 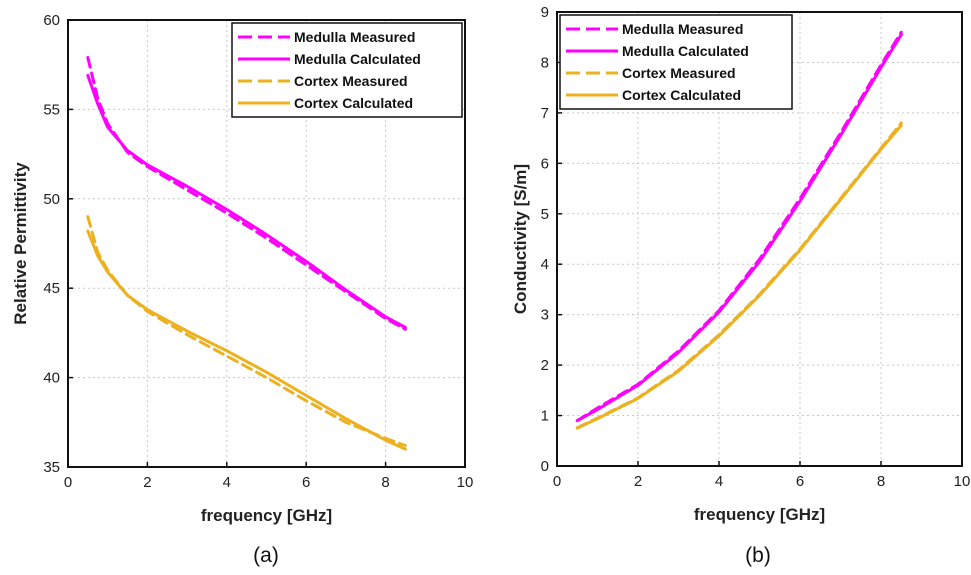 I want to click on y-tick-label: 4, so click(x=545, y=264).